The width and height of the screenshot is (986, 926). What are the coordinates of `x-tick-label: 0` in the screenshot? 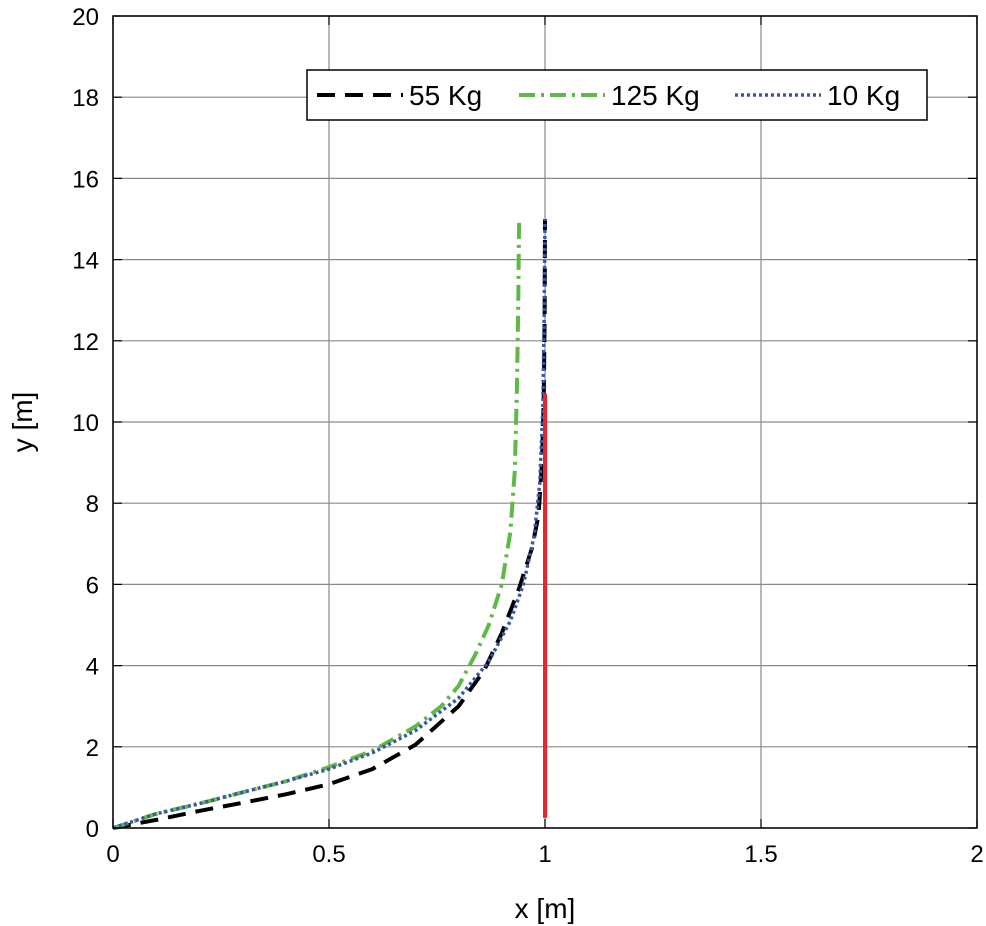 It's located at (112, 854).